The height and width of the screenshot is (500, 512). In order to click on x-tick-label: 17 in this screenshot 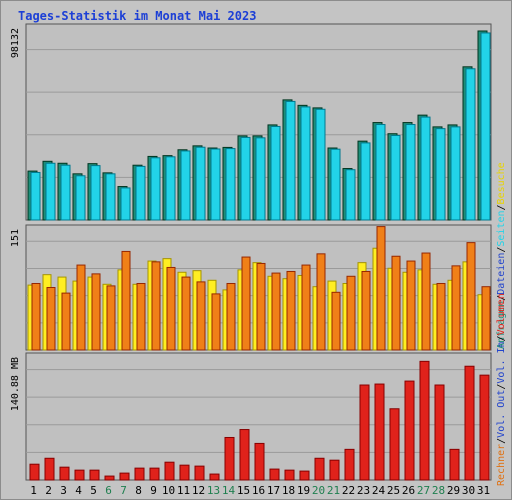, I will do `click(273, 490)`.